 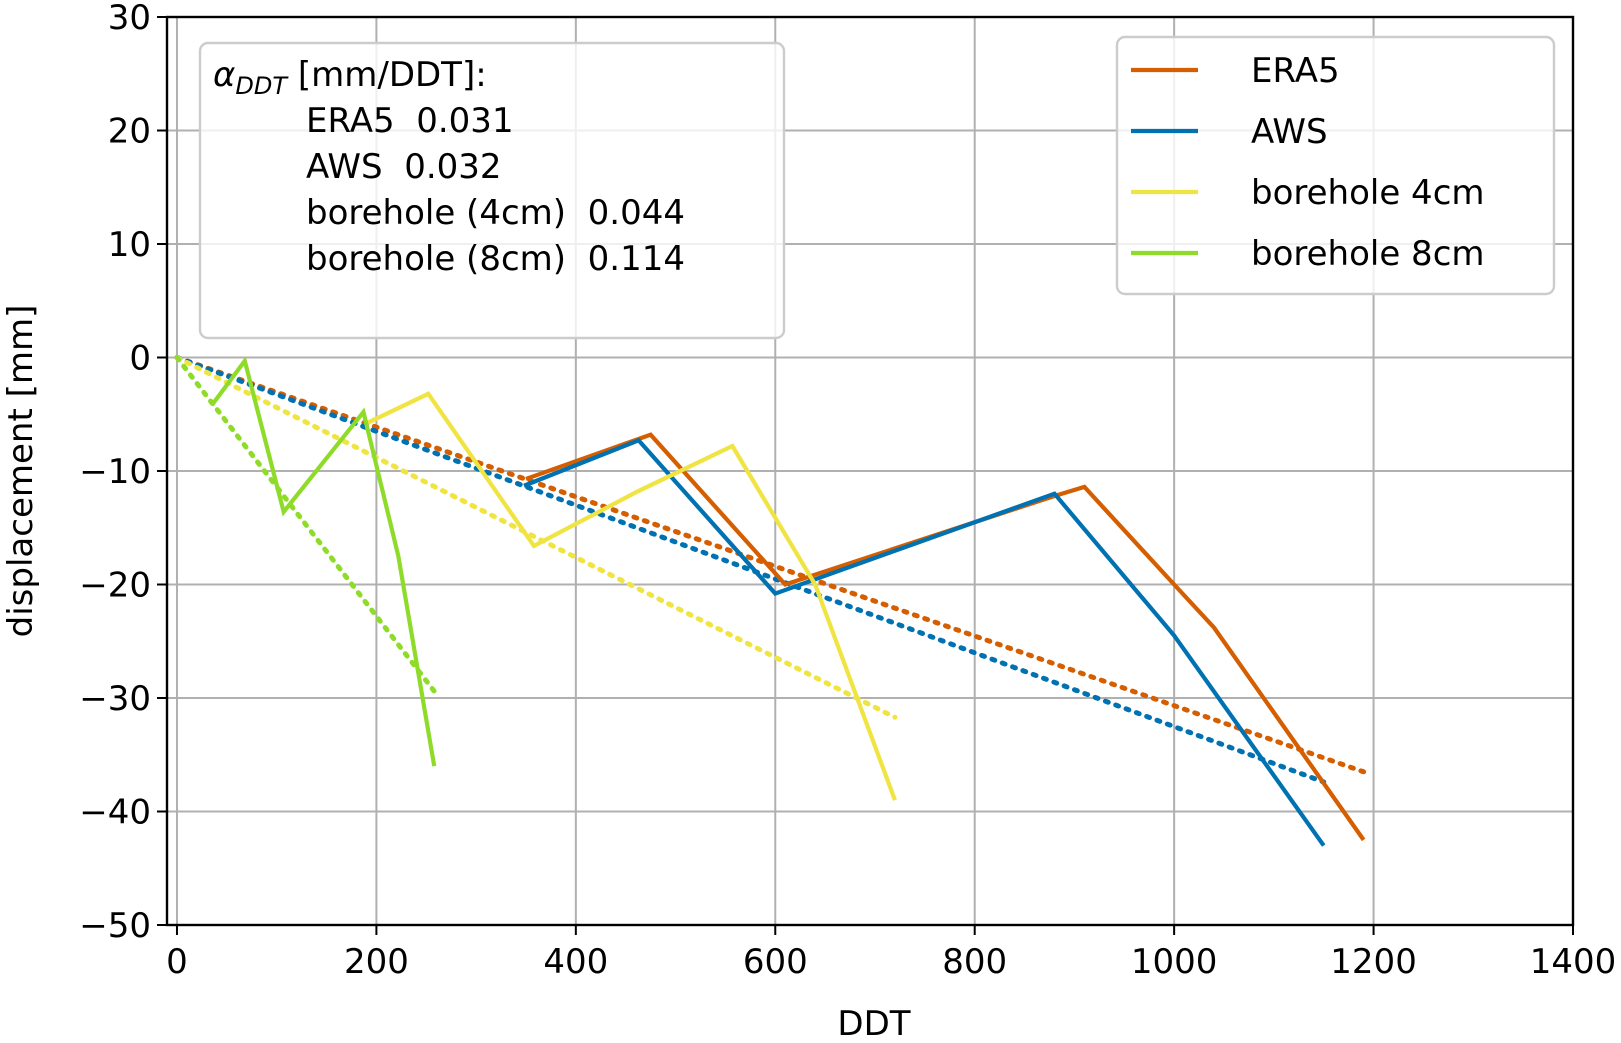 What do you see at coordinates (262, 86) in the screenshot?
I see `alpha-subscript: DDT` at bounding box center [262, 86].